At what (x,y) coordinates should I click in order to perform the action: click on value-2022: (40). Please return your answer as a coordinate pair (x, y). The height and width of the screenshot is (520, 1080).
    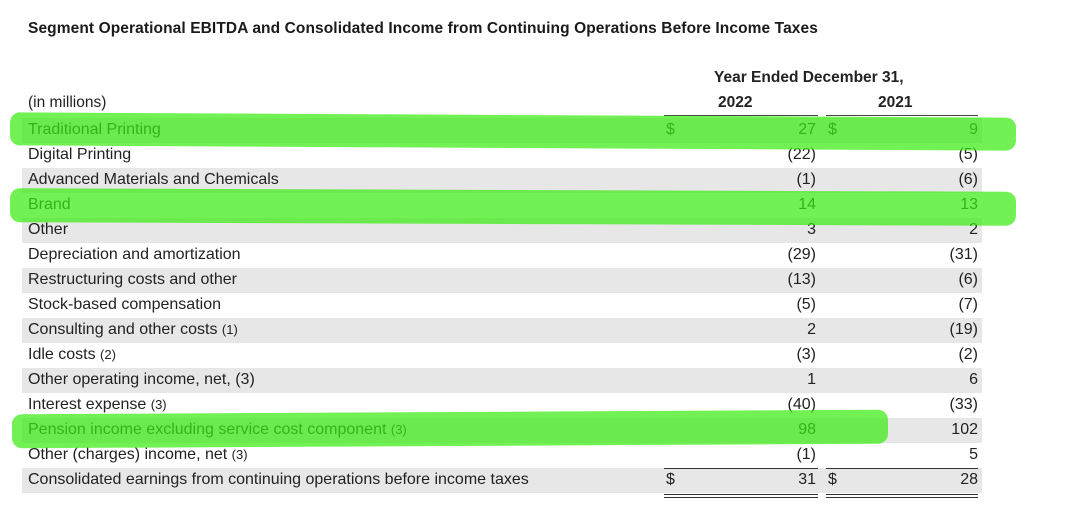
    Looking at the image, I should click on (801, 404).